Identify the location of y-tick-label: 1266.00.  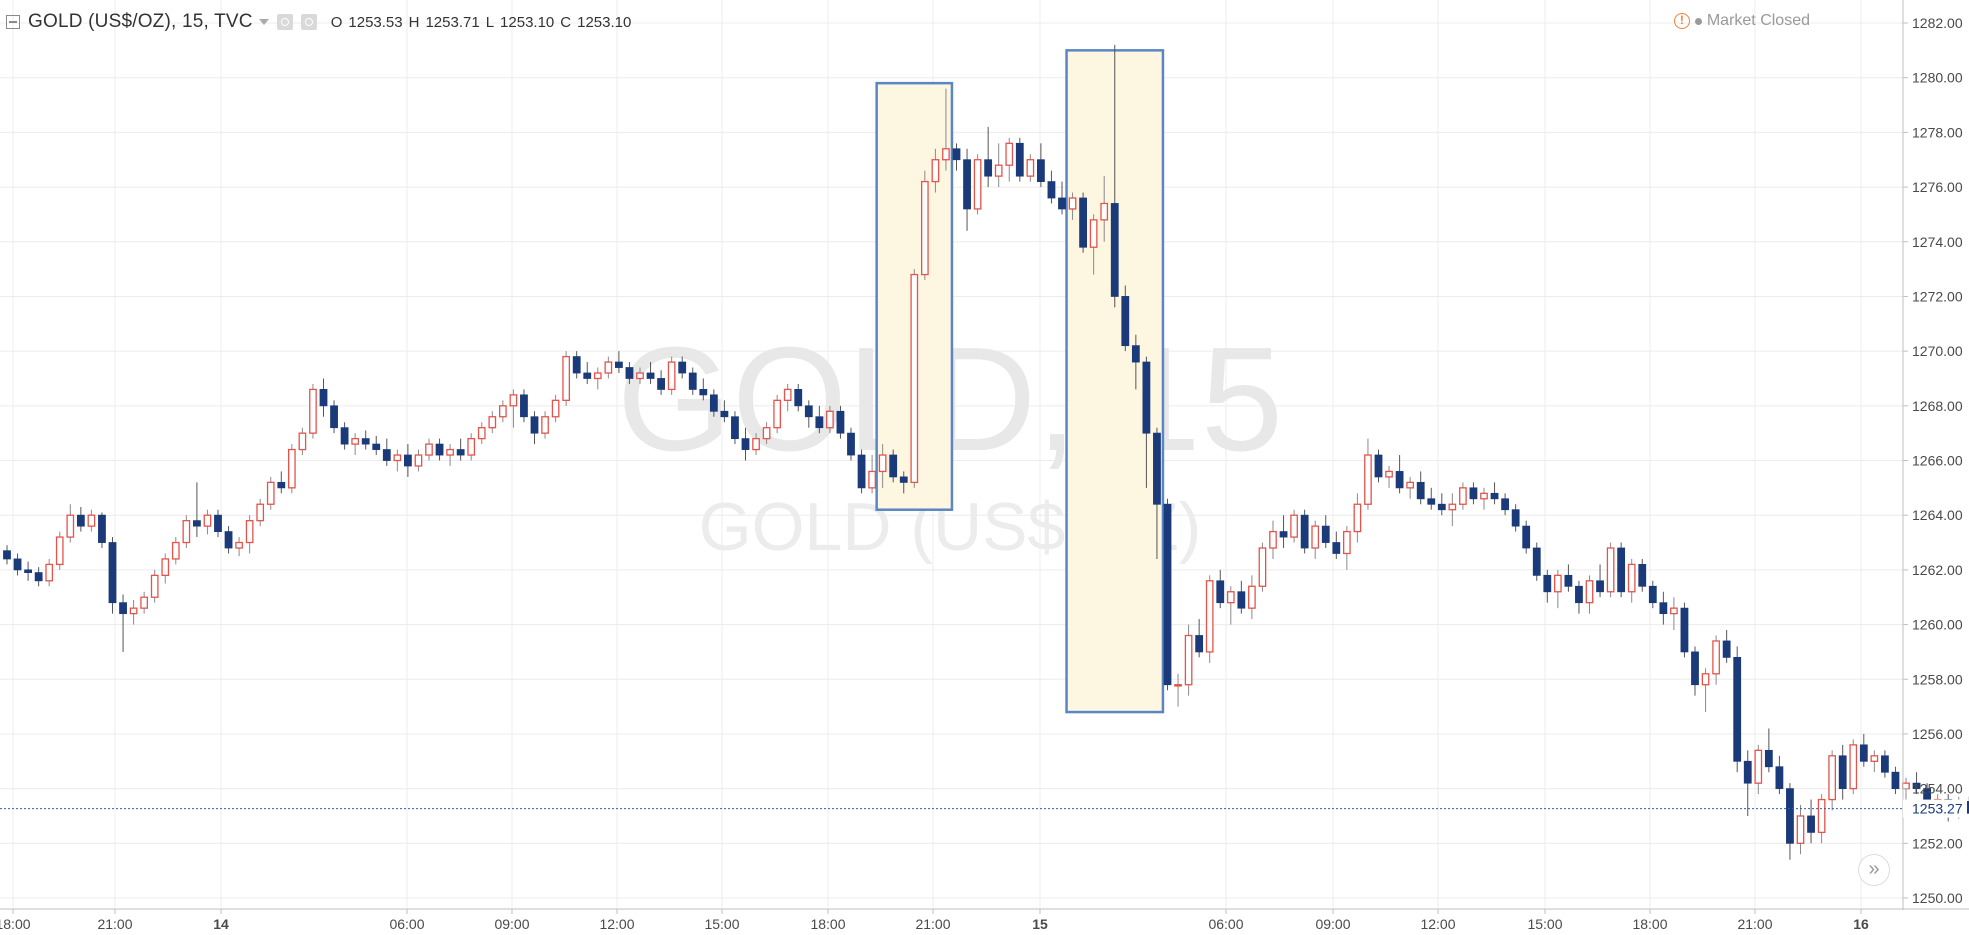
(1937, 461).